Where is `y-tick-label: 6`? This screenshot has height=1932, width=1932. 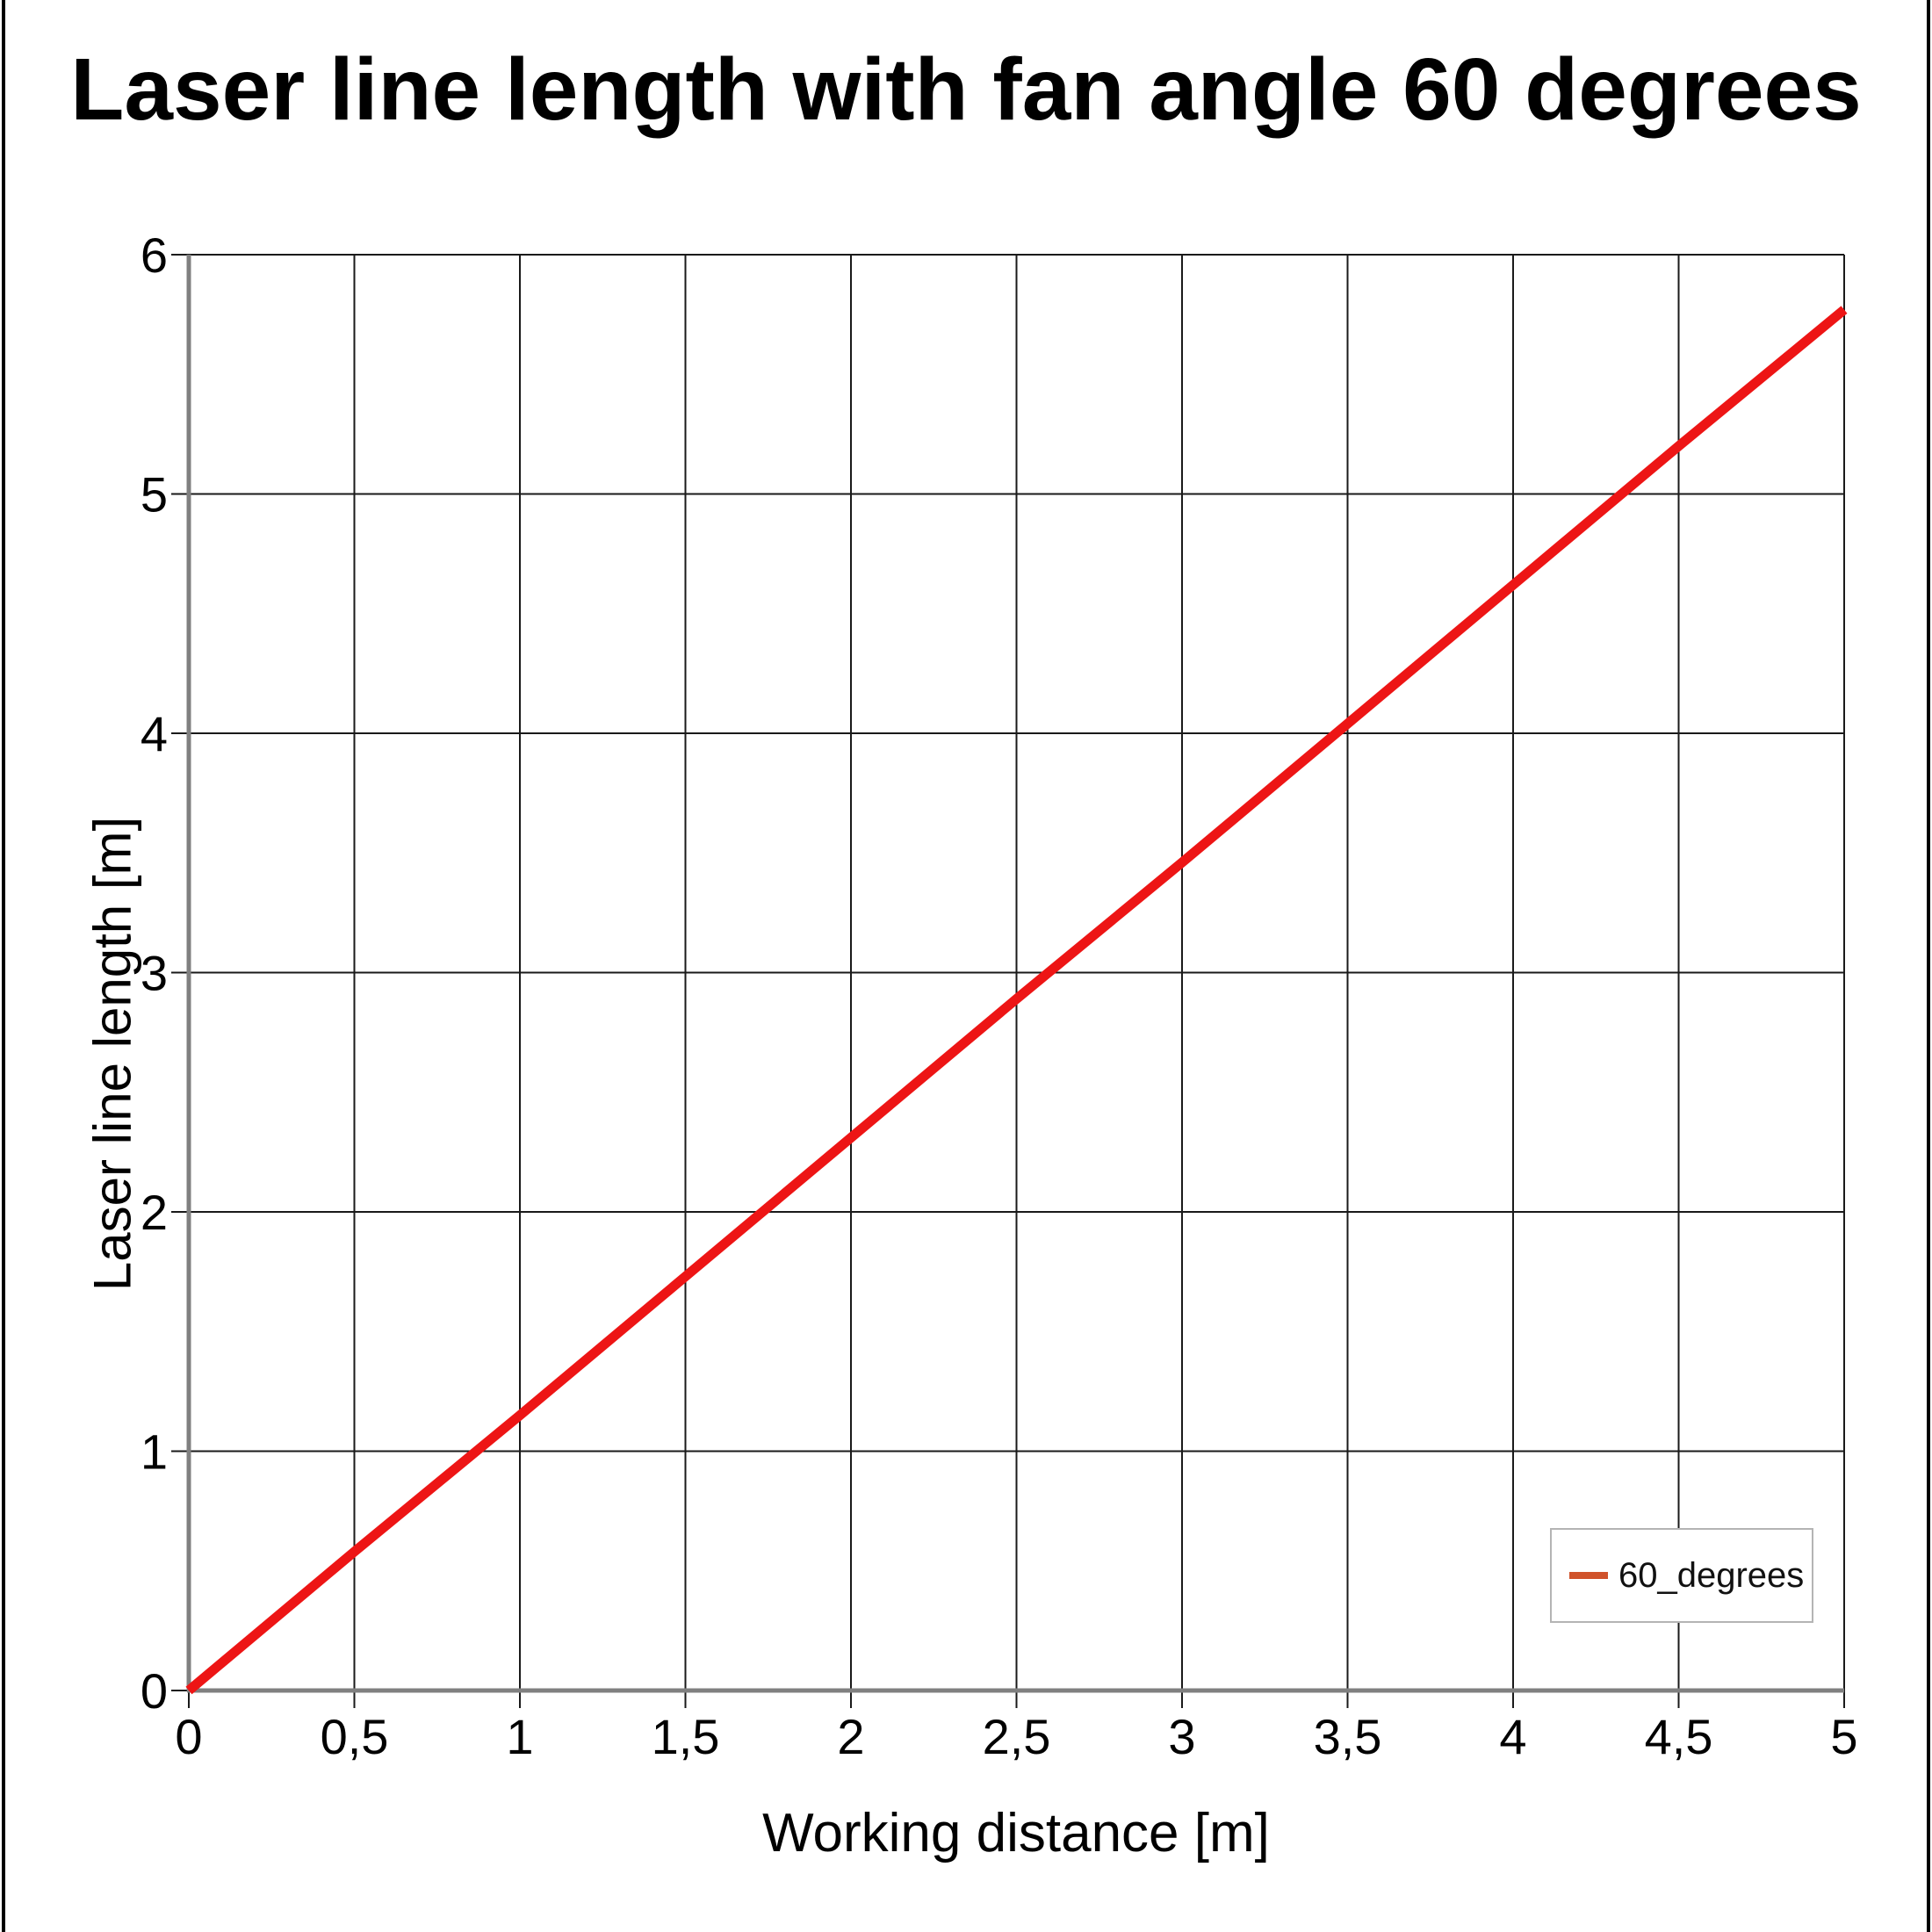 y-tick-label: 6 is located at coordinates (155, 255).